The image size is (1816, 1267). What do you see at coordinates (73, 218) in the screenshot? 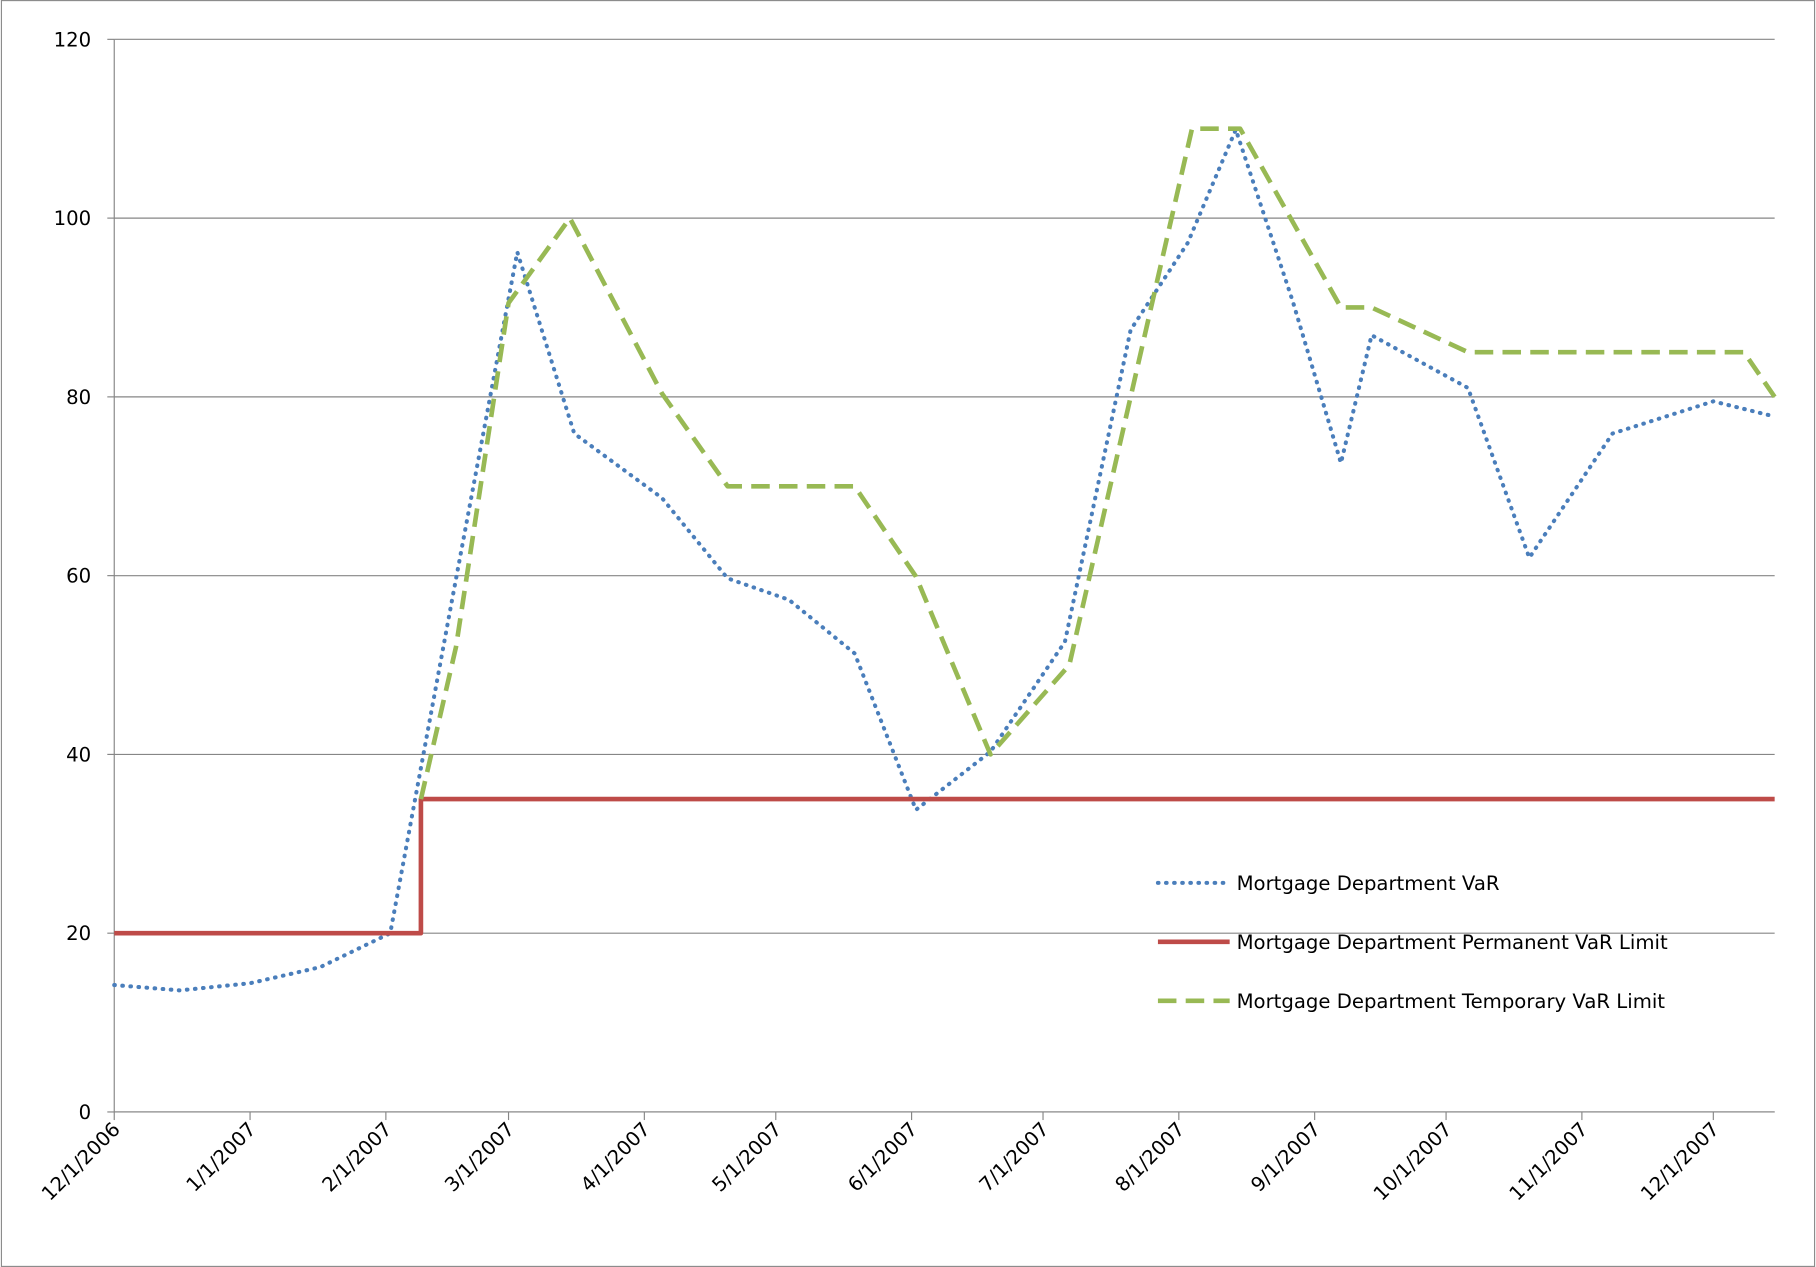
I see `y-tick-label: 100` at bounding box center [73, 218].